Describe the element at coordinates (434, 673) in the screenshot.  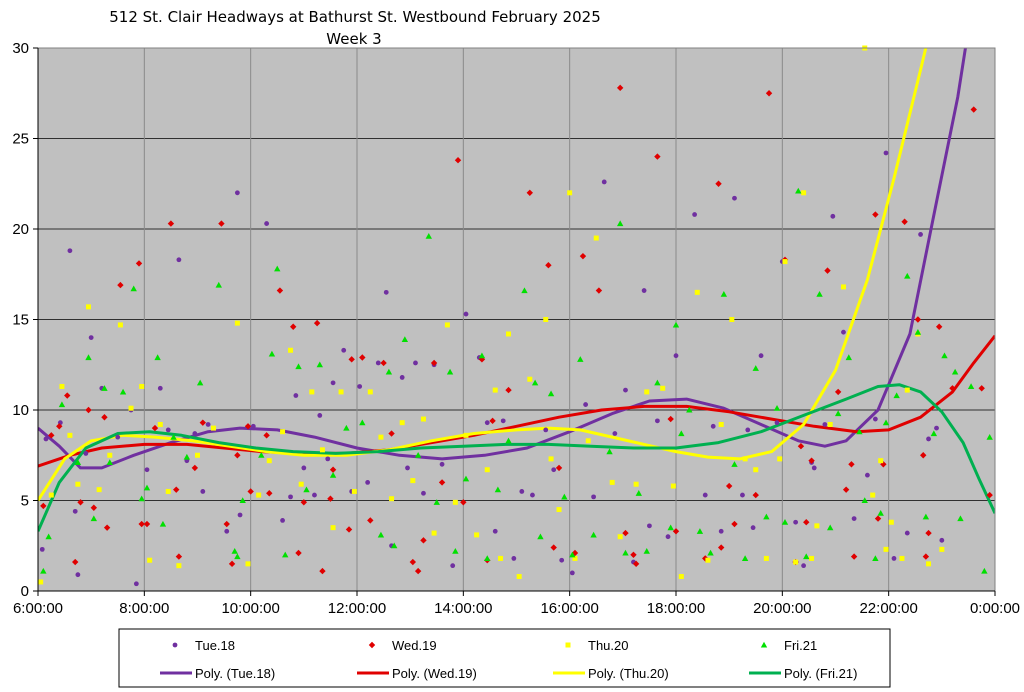
I see `legend-trend-label-1: Poly. (Wed.19)` at that location.